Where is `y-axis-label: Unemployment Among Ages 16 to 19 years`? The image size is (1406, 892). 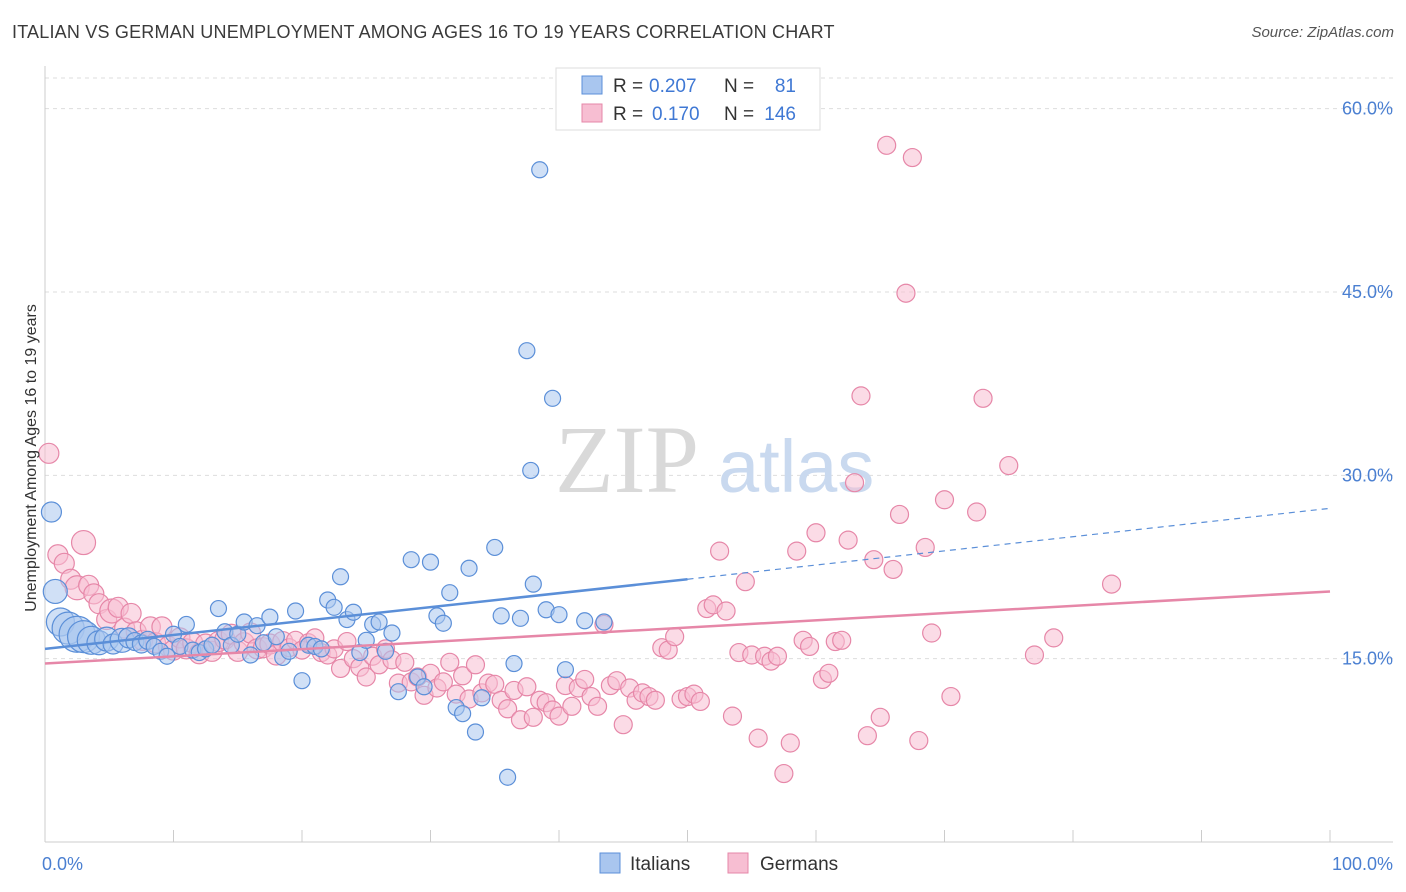
y-axis-label: Unemployment Among Ages 16 to 19 years is located at coordinates (31, 458).